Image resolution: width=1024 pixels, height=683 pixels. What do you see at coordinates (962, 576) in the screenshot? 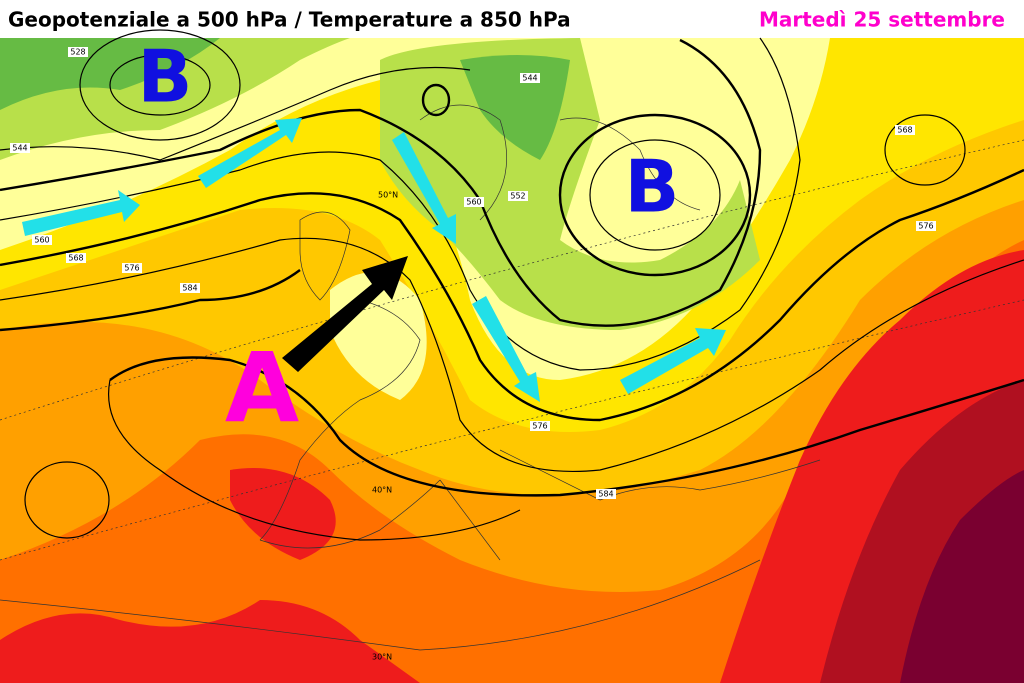
I see `field-maroon` at bounding box center [962, 576].